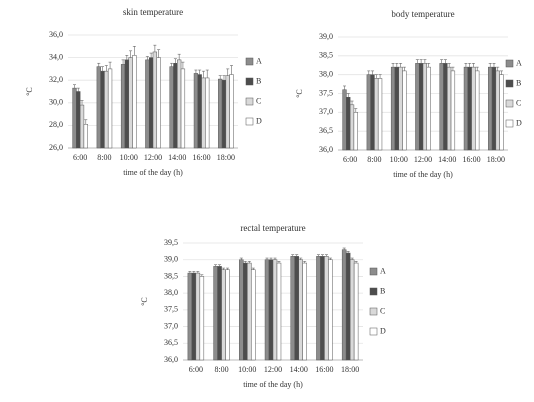 This screenshot has width=534, height=402. What do you see at coordinates (56, 56) in the screenshot?
I see `y-tick-label: 34,0` at bounding box center [56, 56].